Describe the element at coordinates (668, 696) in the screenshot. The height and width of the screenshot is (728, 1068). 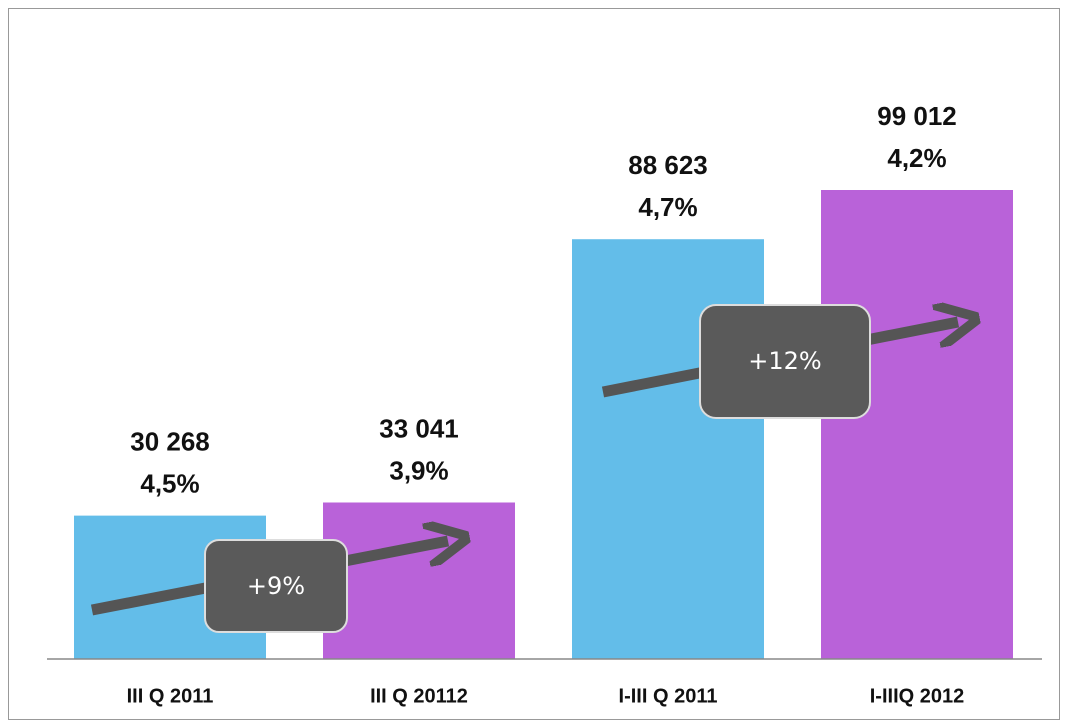
I see `x-tick-label: I-III Q 2011` at that location.